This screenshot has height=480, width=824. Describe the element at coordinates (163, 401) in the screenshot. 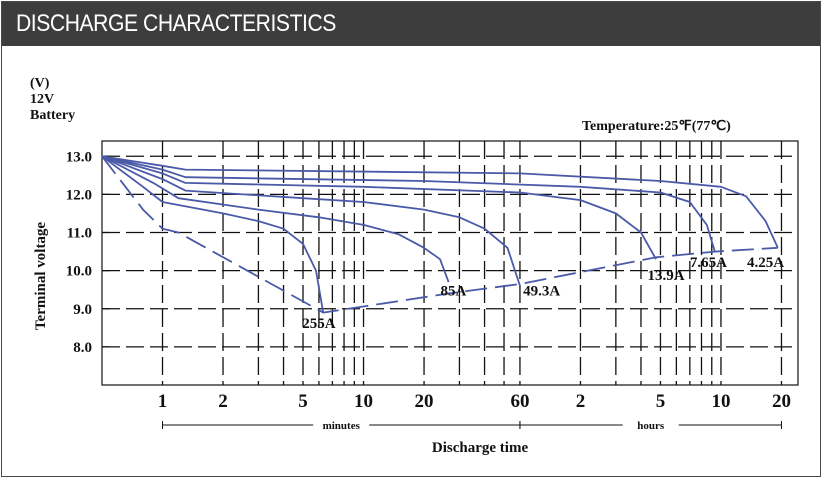

I see `x-tick-label: 1` at that location.